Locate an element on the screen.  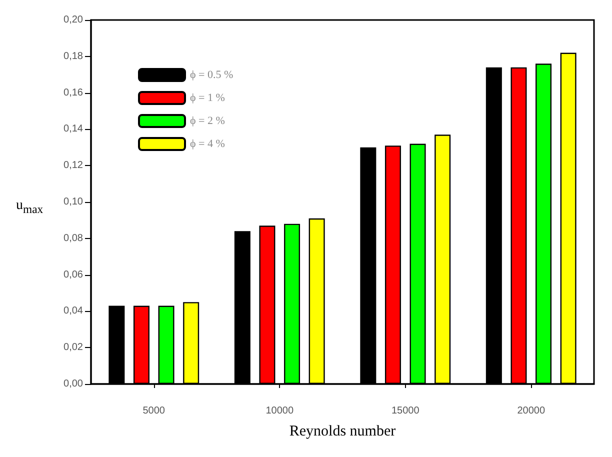
y-tick-label: 0,18 is located at coordinates (74, 56).